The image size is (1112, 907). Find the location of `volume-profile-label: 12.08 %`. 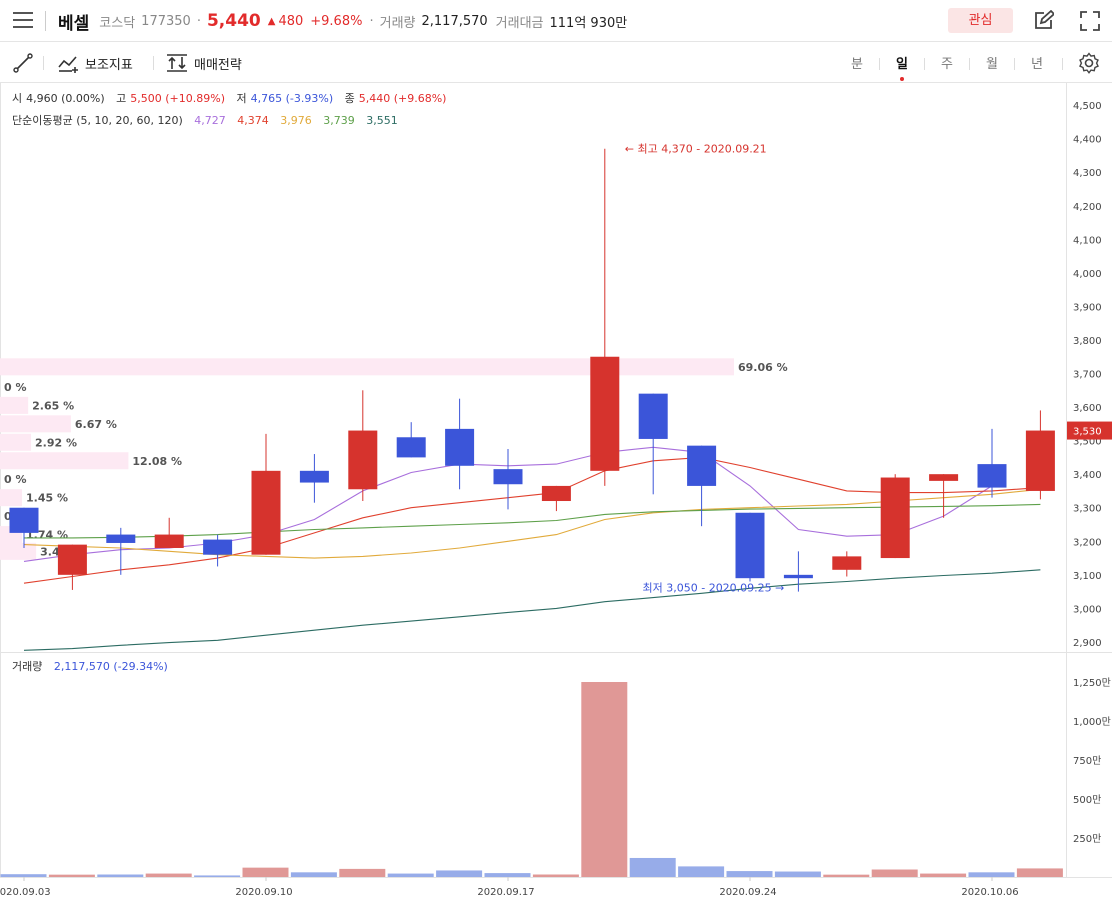

volume-profile-label: 12.08 % is located at coordinates (157, 461).